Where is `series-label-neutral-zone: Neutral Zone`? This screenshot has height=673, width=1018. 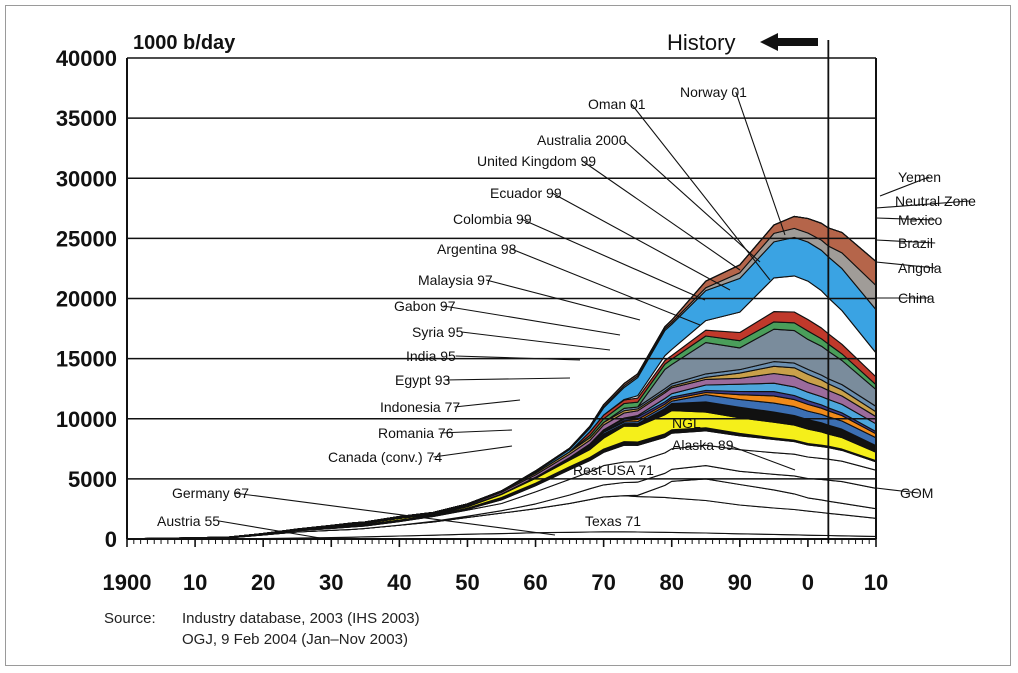 series-label-neutral-zone: Neutral Zone is located at coordinates (935, 201).